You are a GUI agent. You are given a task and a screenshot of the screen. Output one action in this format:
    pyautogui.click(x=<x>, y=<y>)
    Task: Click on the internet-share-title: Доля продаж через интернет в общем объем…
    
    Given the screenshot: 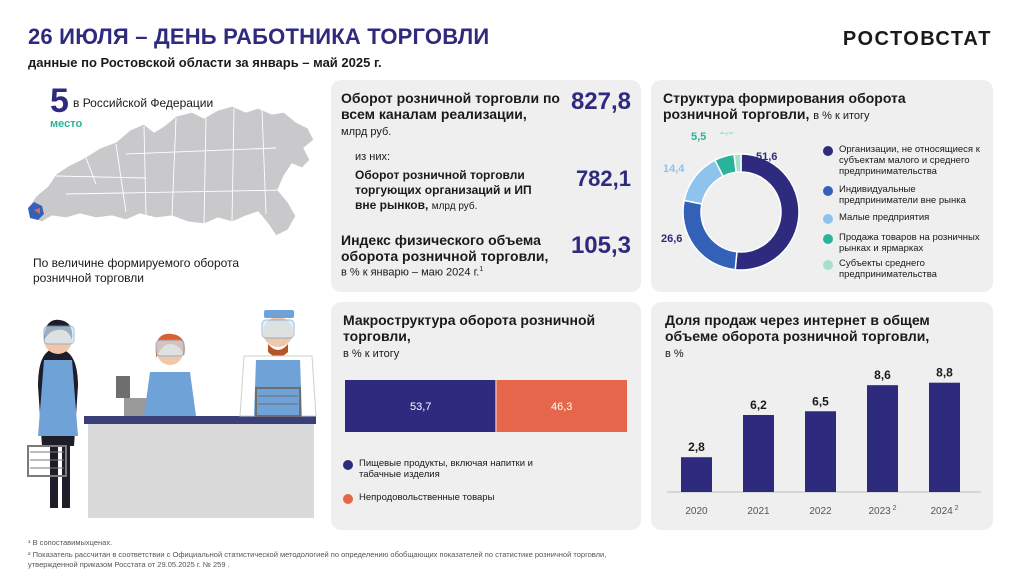 What is the action you would take?
    pyautogui.click(x=797, y=328)
    